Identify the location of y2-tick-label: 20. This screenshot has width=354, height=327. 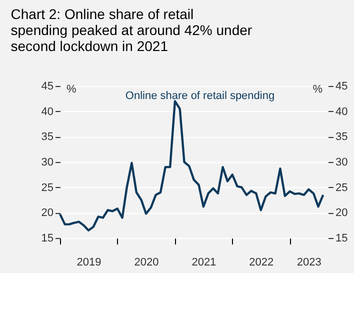
(342, 213).